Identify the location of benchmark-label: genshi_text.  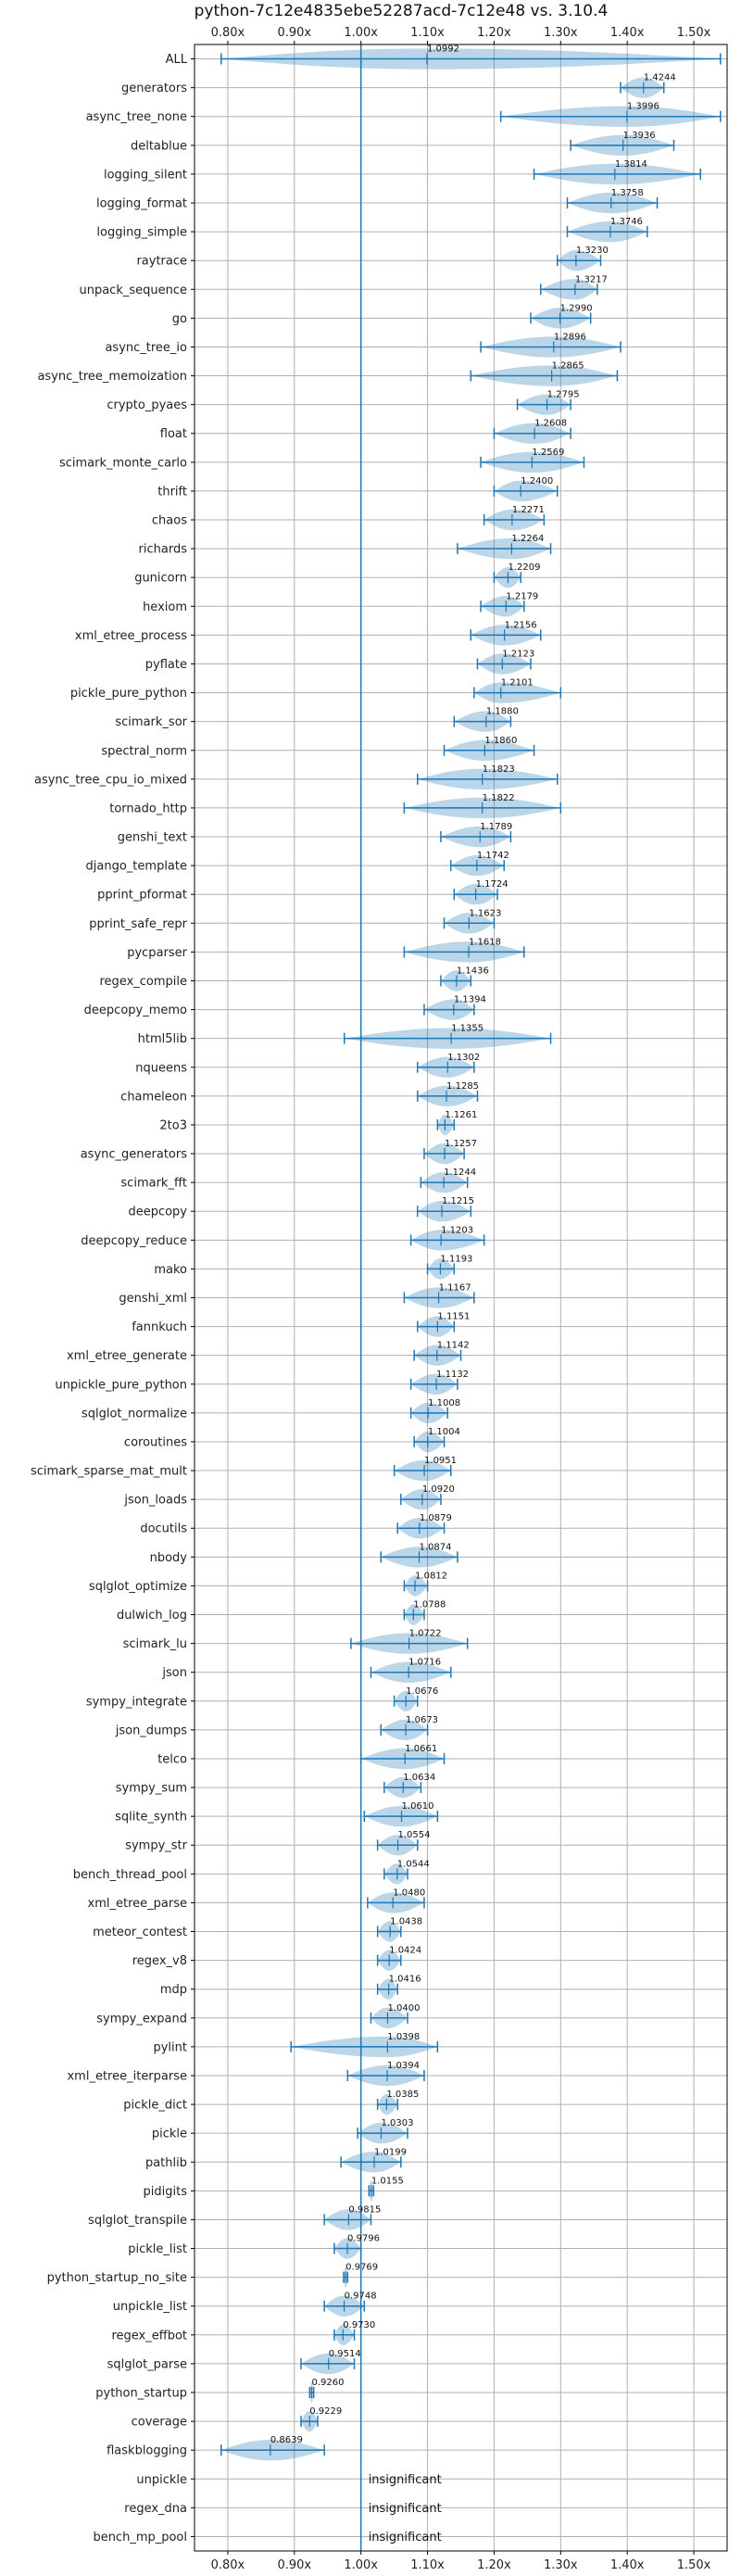
(152, 838).